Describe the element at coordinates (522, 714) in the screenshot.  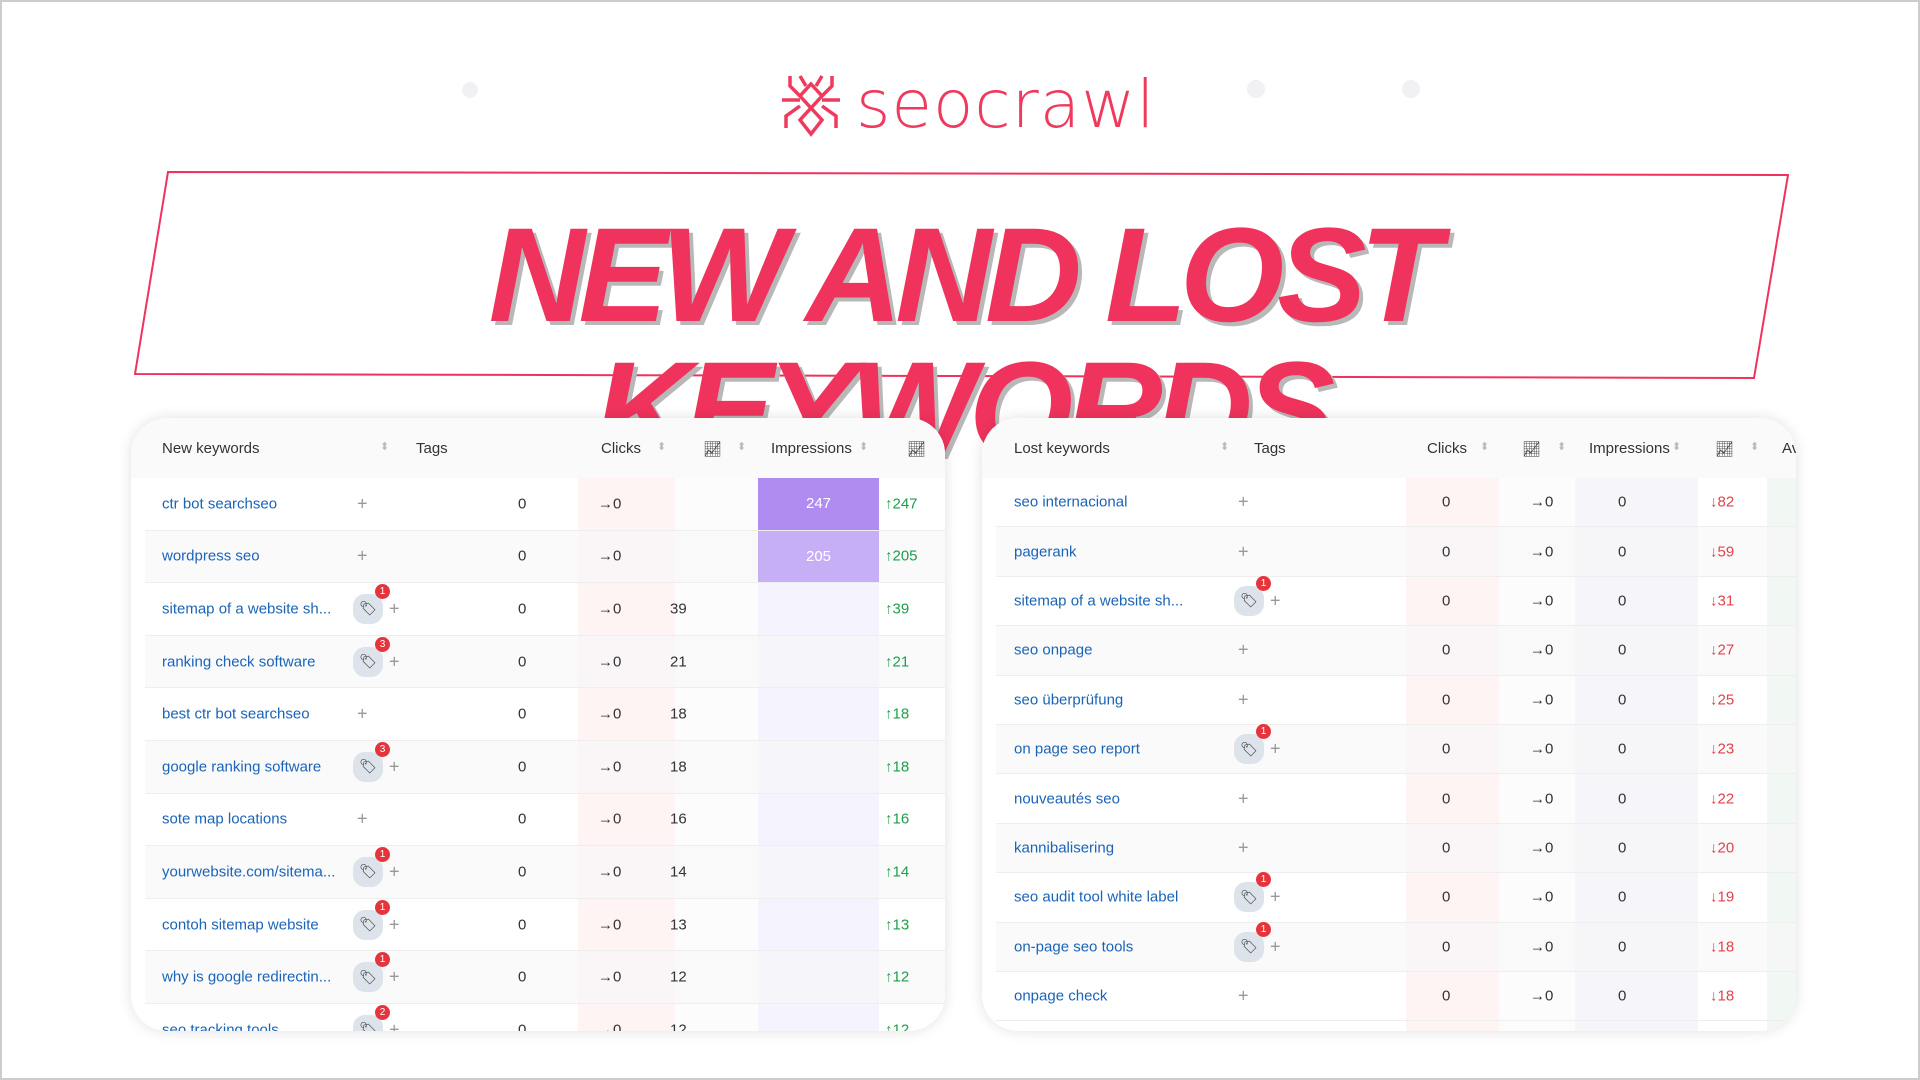
I see `clicks-value: 0` at that location.